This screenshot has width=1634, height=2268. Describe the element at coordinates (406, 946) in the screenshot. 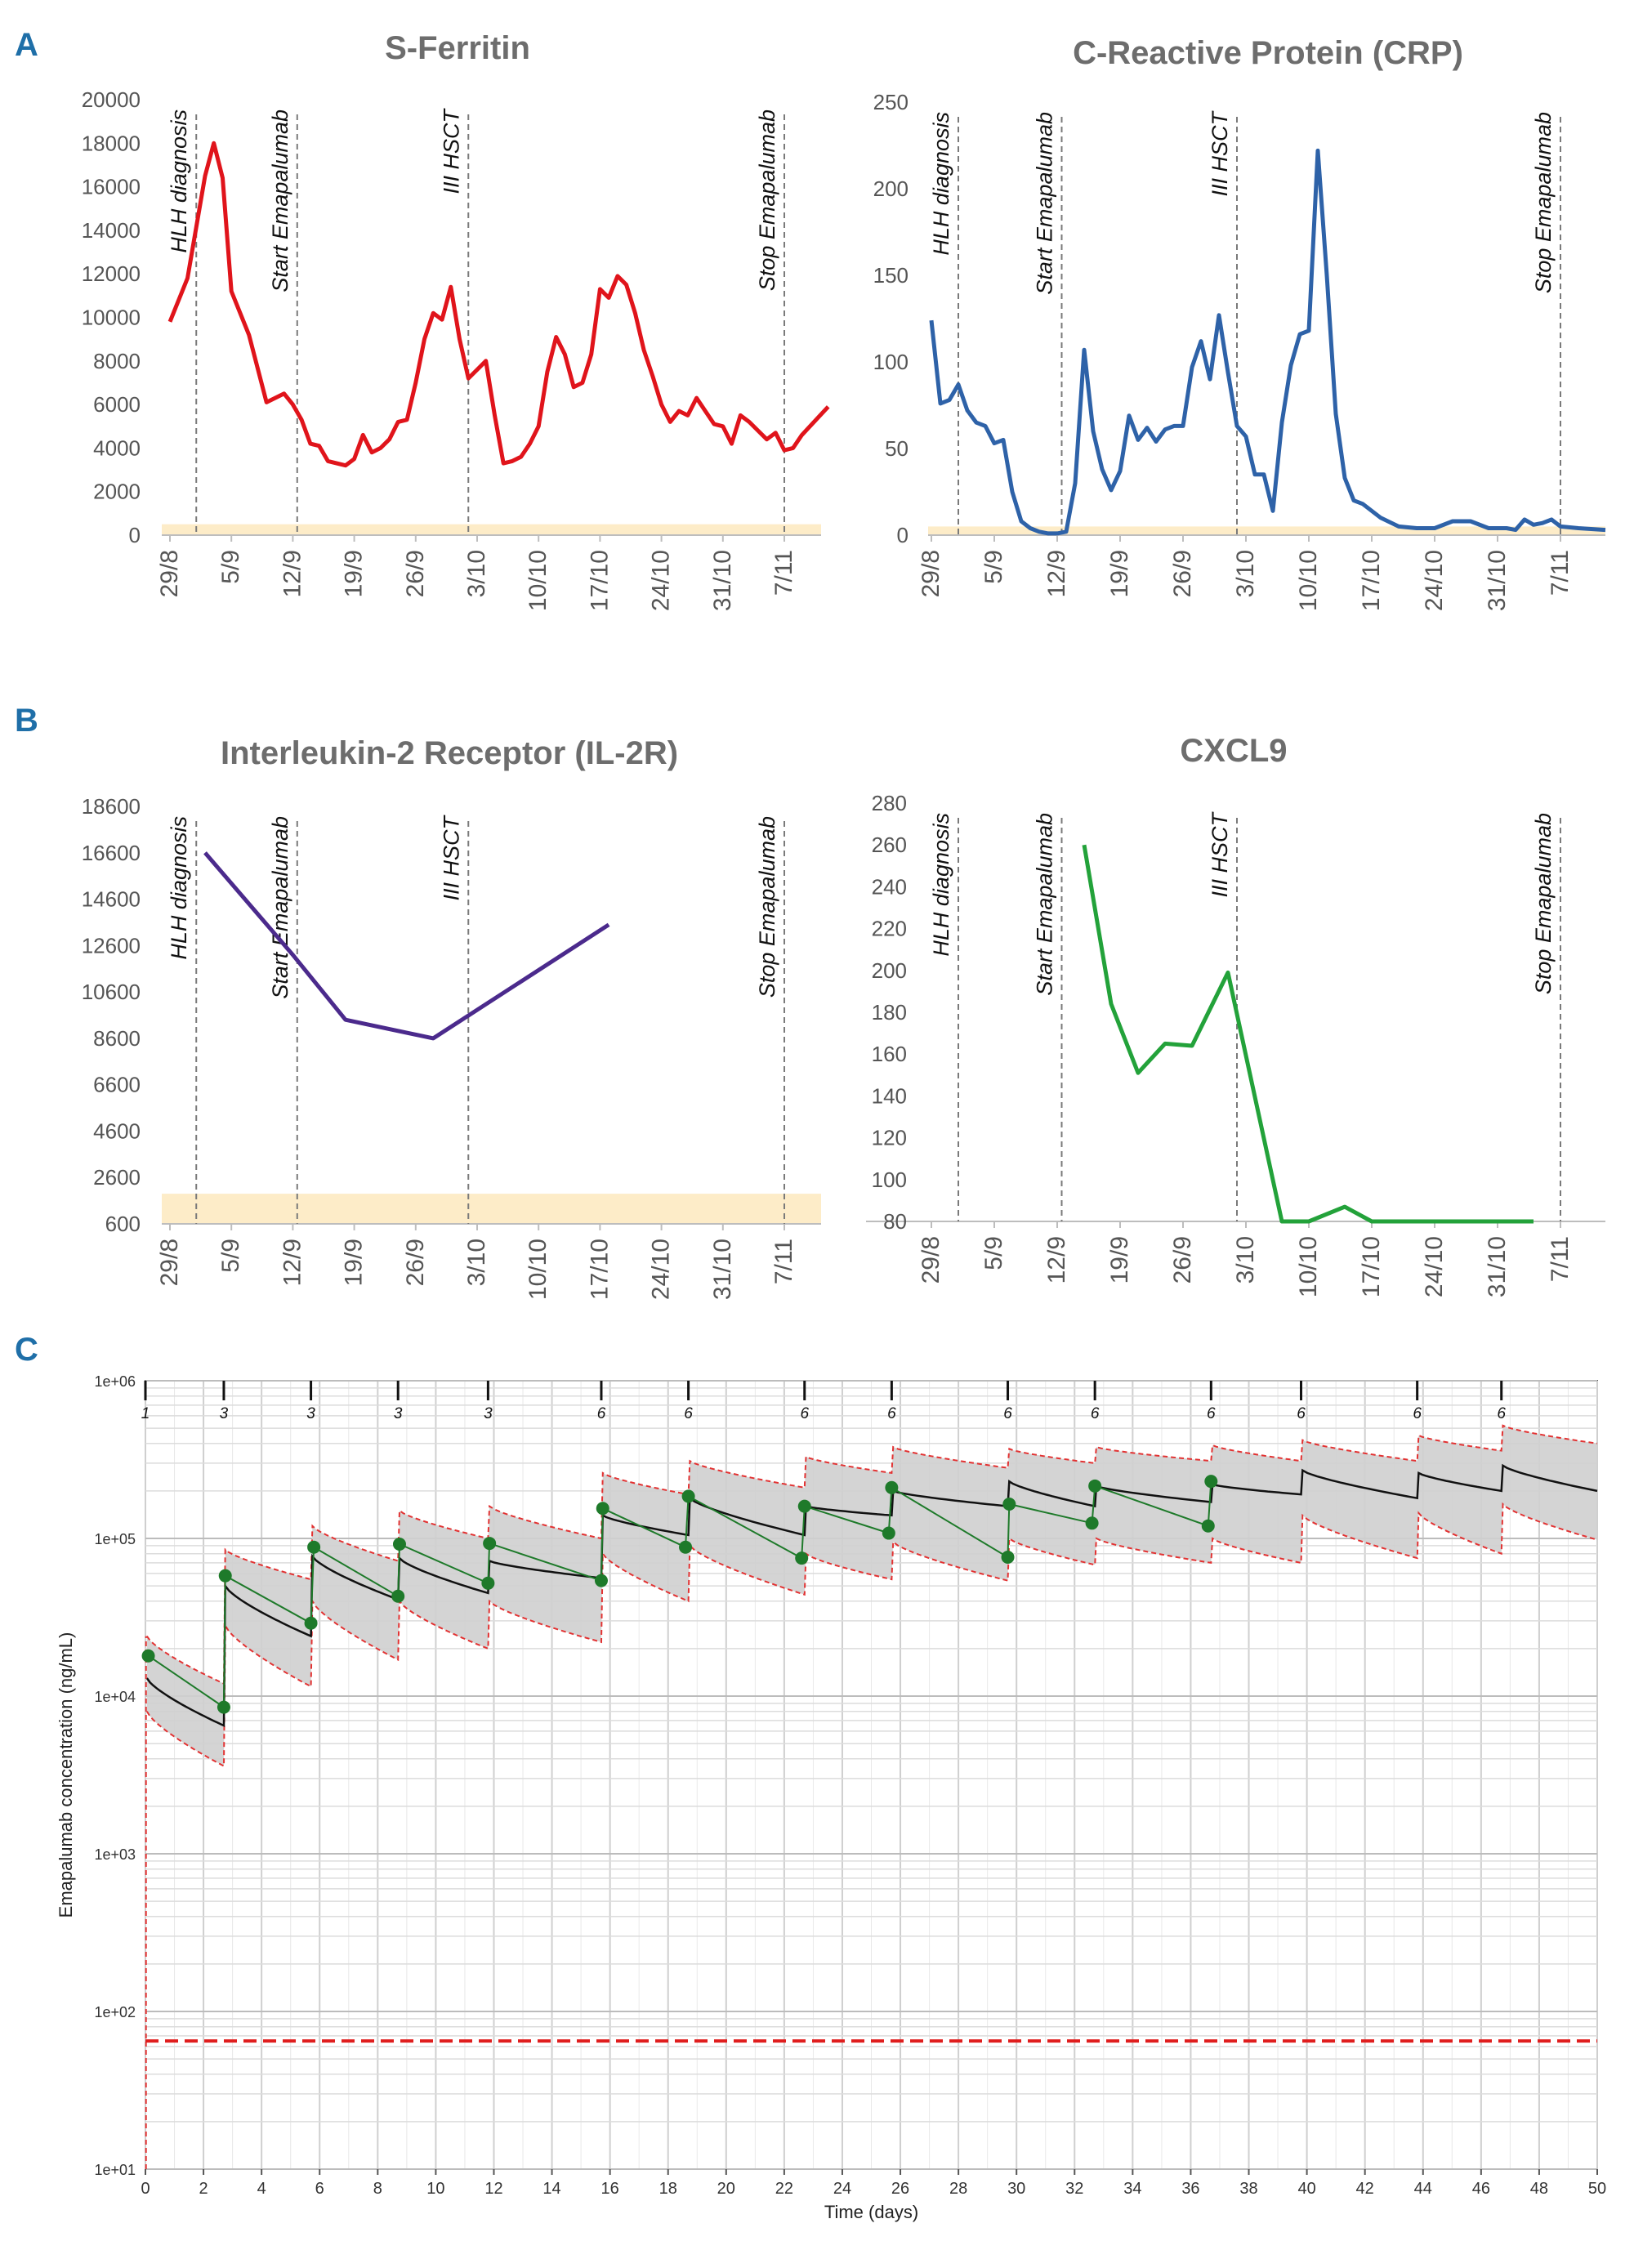

I see `il2r-series-line` at that location.